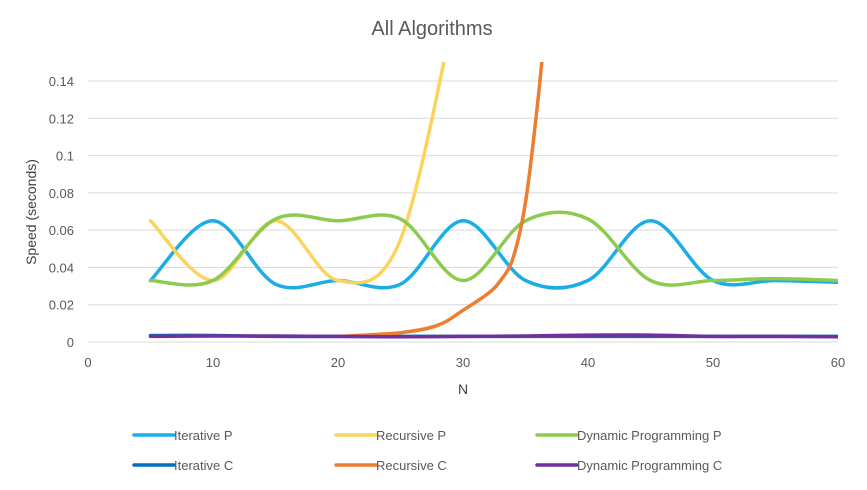 The height and width of the screenshot is (490, 867). I want to click on x-tick-label: 40, so click(588, 362).